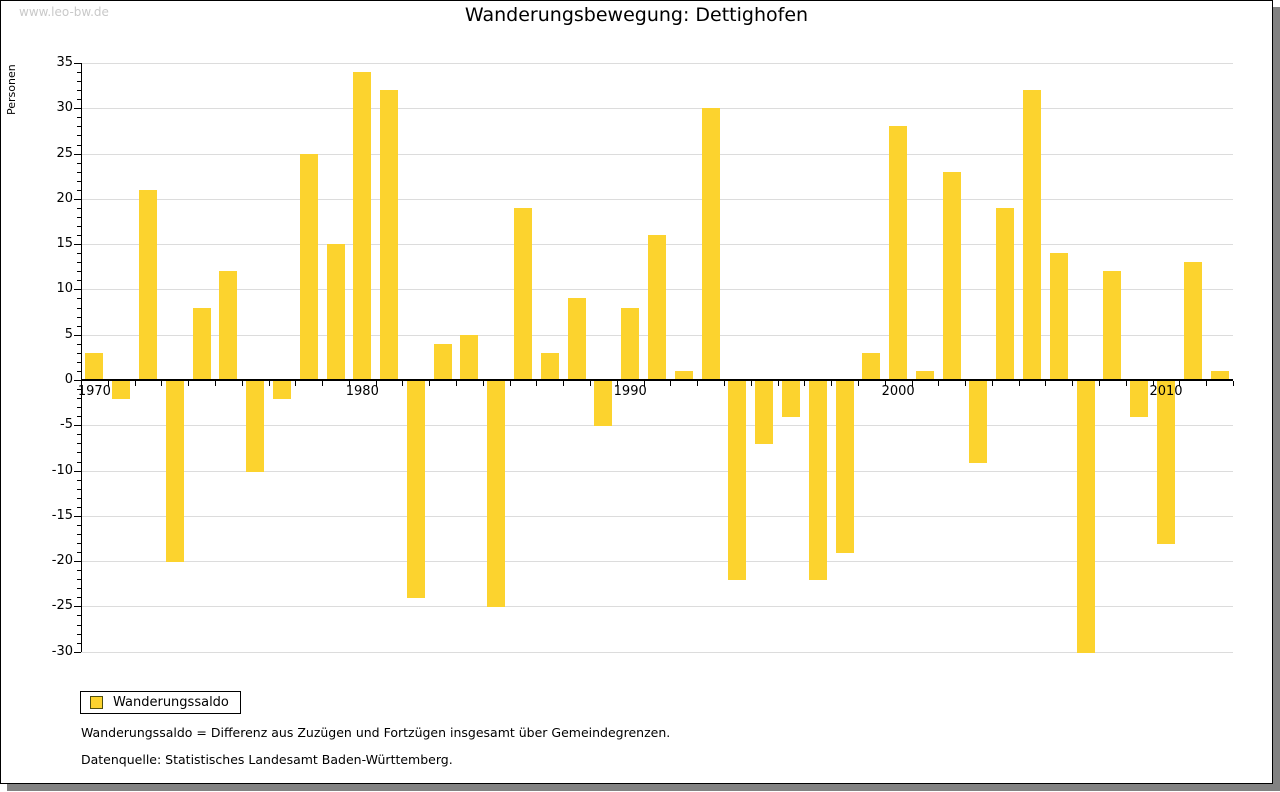 This screenshot has height=792, width=1280. What do you see at coordinates (924, 375) in the screenshot?
I see `bar-2001` at bounding box center [924, 375].